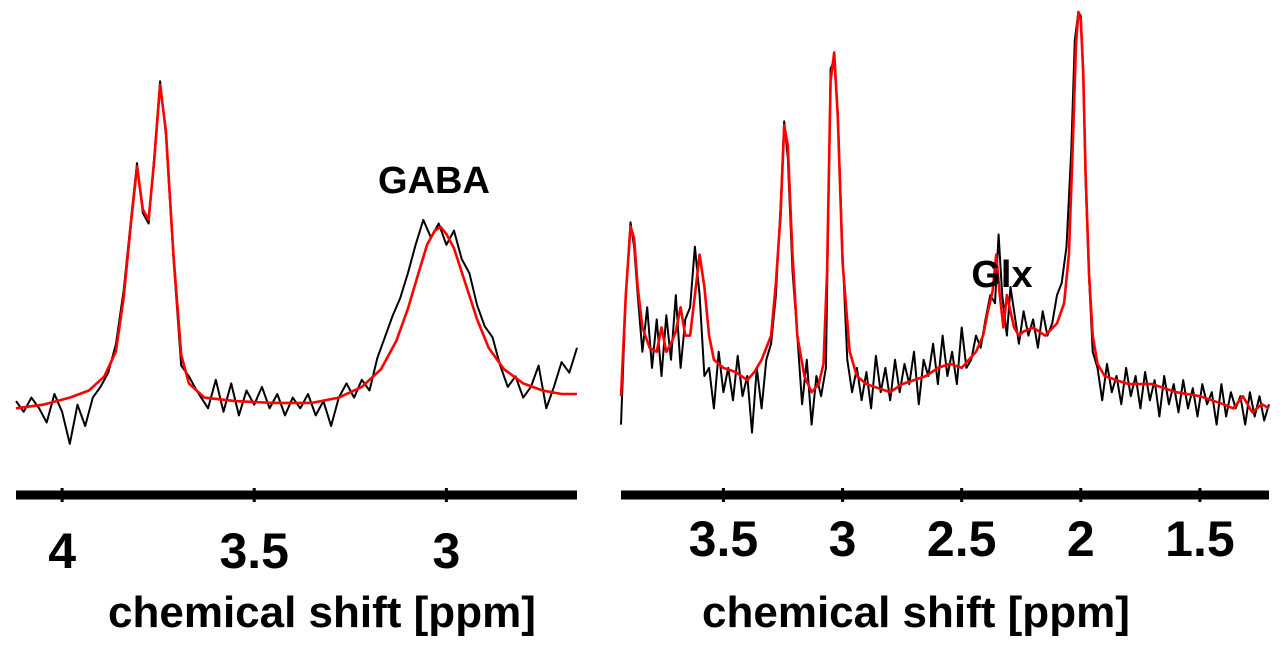 This screenshot has width=1284, height=660. What do you see at coordinates (1200, 539) in the screenshot?
I see `x-tick-label: 1.5` at bounding box center [1200, 539].